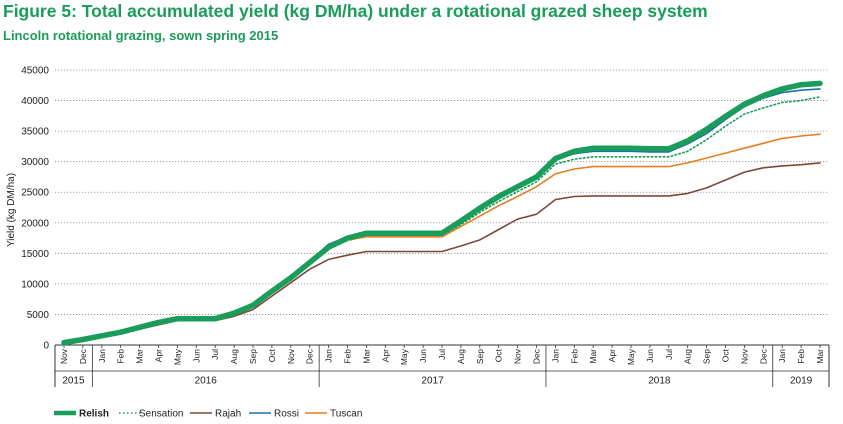 This screenshot has height=424, width=843. I want to click on legend-label-rossi: Rossi, so click(286, 414).